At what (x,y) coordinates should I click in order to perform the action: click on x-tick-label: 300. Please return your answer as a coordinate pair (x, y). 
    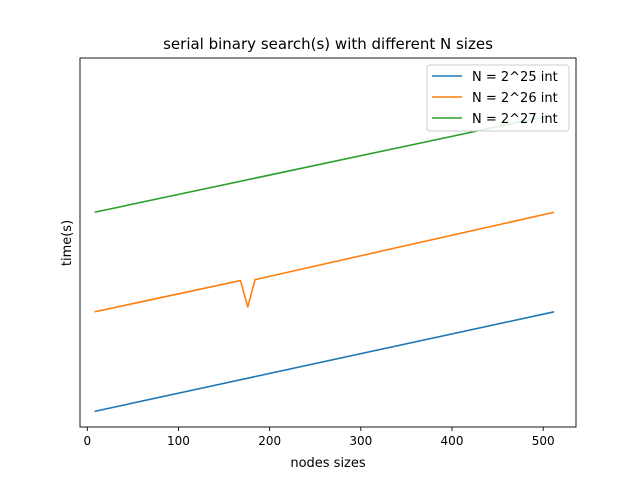
    Looking at the image, I should click on (360, 441).